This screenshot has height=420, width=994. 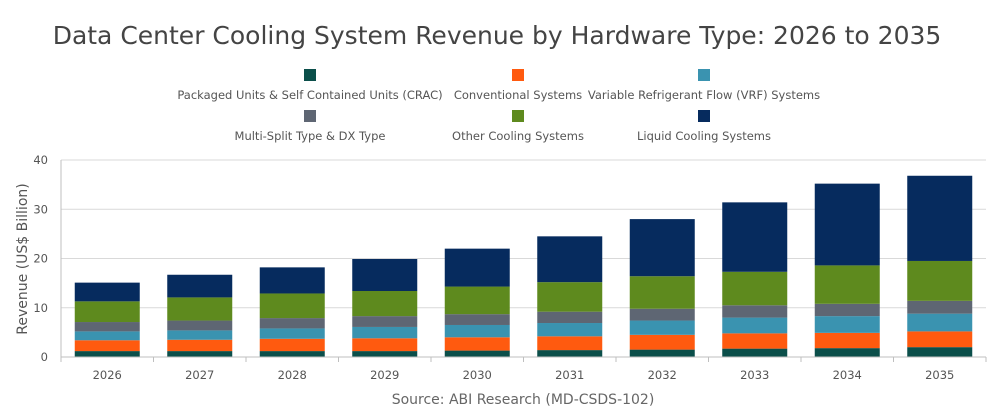 What do you see at coordinates (662, 375) in the screenshot?
I see `x-tick-label: 2032` at bounding box center [662, 375].